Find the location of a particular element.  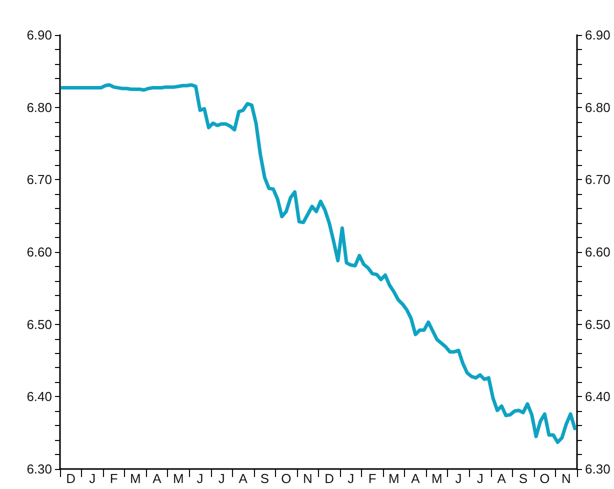

y-tick-label: 6.90 is located at coordinates (39, 35).